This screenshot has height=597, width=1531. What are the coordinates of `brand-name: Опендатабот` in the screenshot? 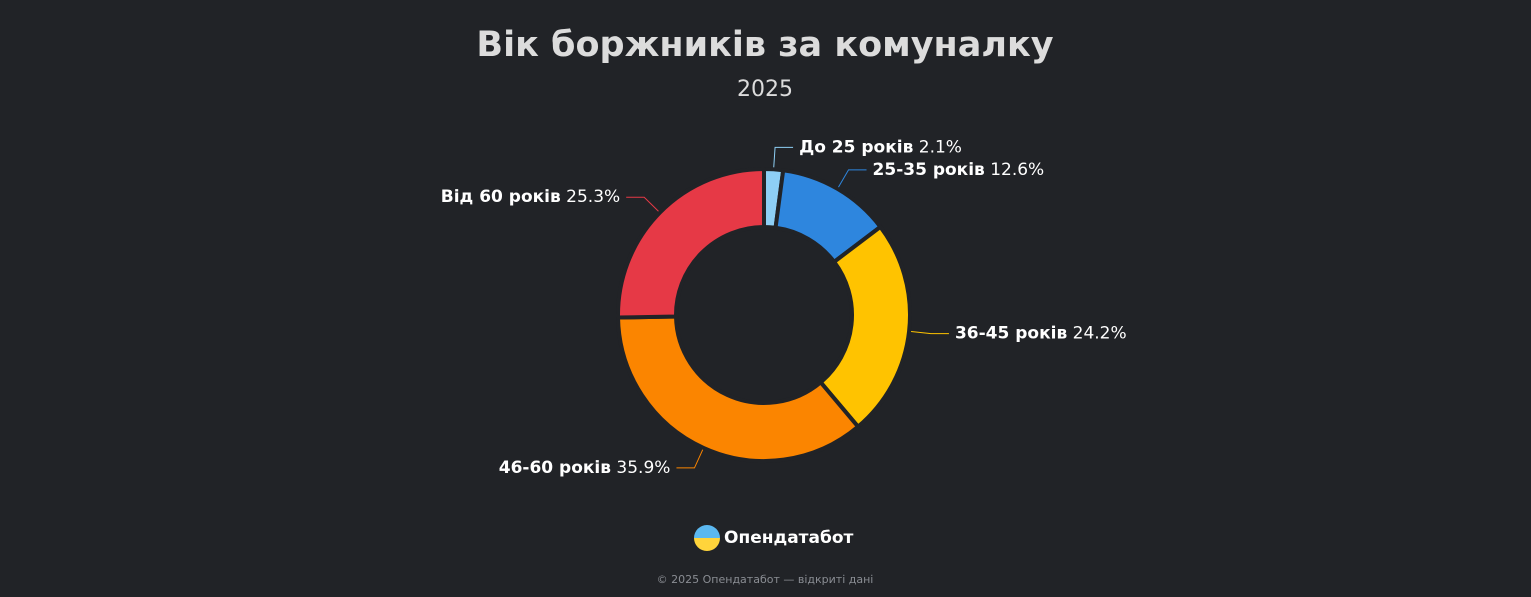 It's located at (789, 538).